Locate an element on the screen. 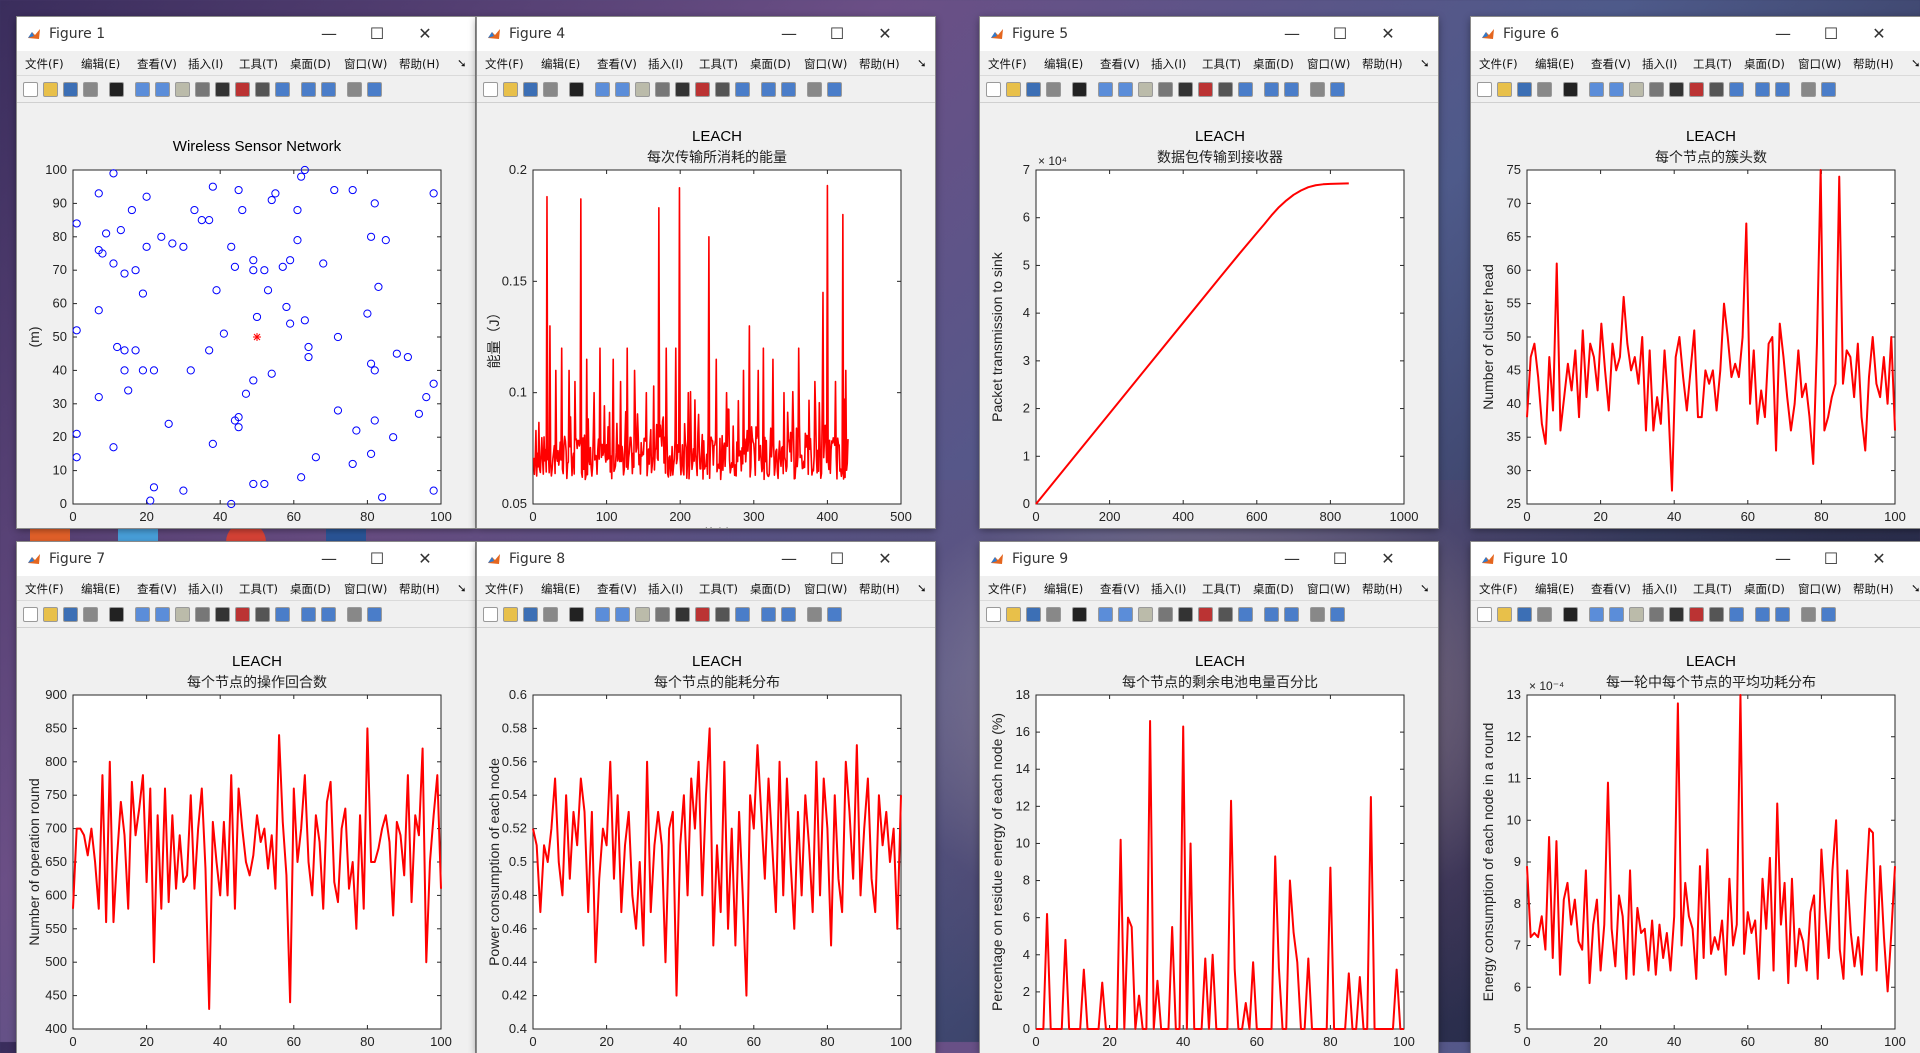 Image resolution: width=1920 pixels, height=1053 pixels. menu-item: 查看(V) is located at coordinates (617, 64).